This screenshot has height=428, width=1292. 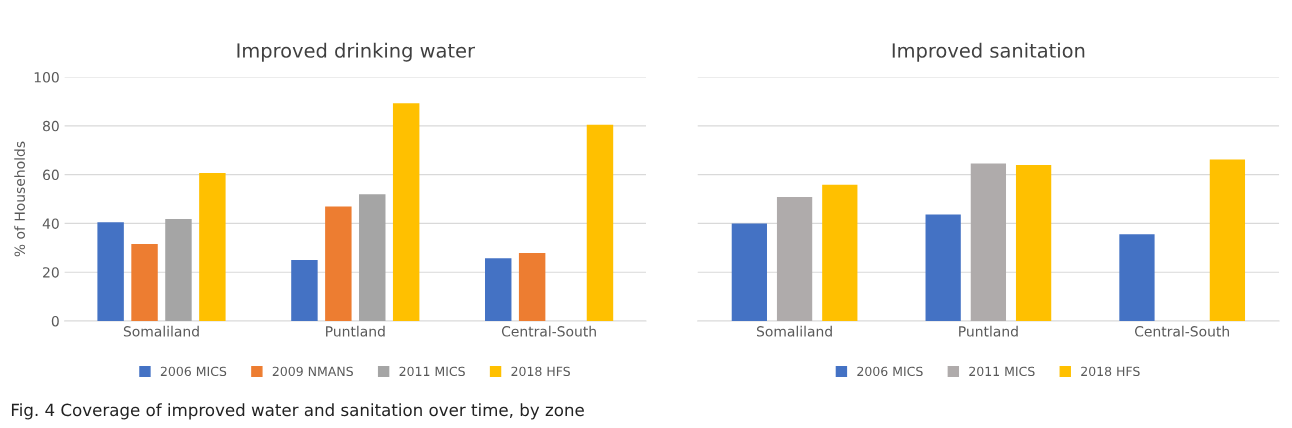 I want to click on y-tick-label: 20, so click(x=51, y=272).